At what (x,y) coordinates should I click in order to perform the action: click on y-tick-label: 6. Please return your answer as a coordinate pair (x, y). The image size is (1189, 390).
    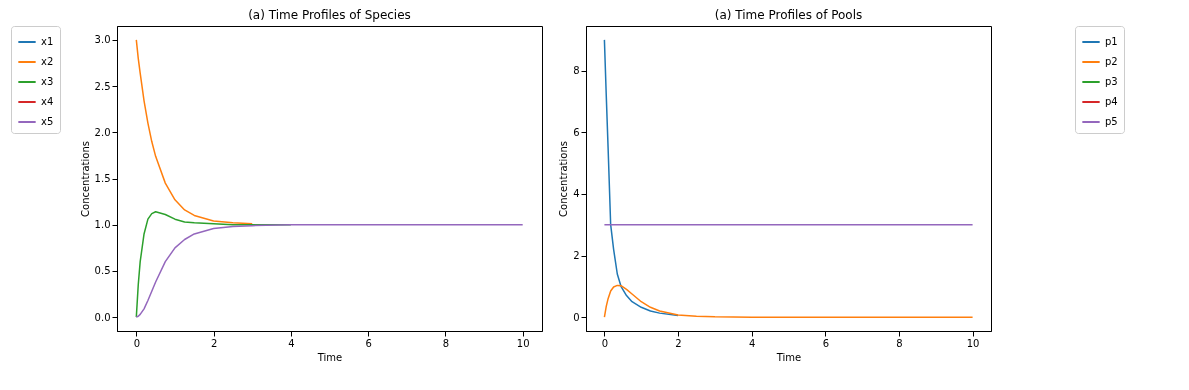
    Looking at the image, I should click on (576, 132).